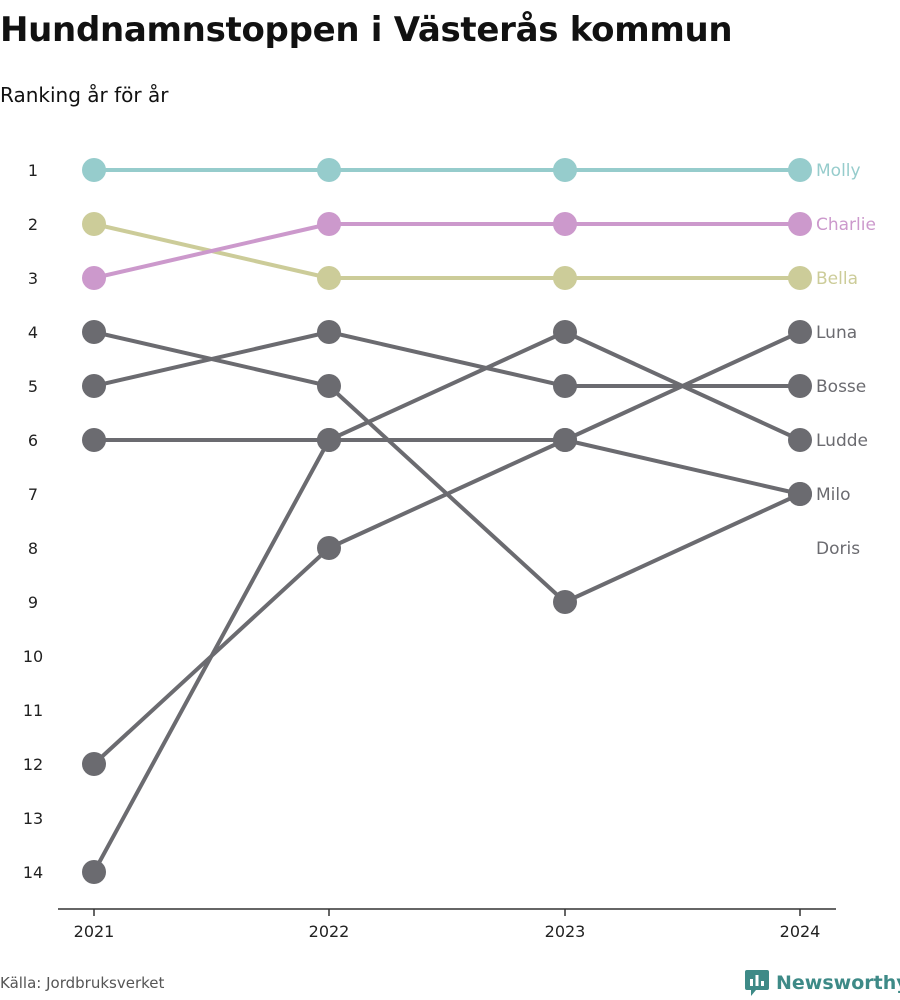  I want to click on source-note: Källa: Jordbruksverket, so click(82, 983).